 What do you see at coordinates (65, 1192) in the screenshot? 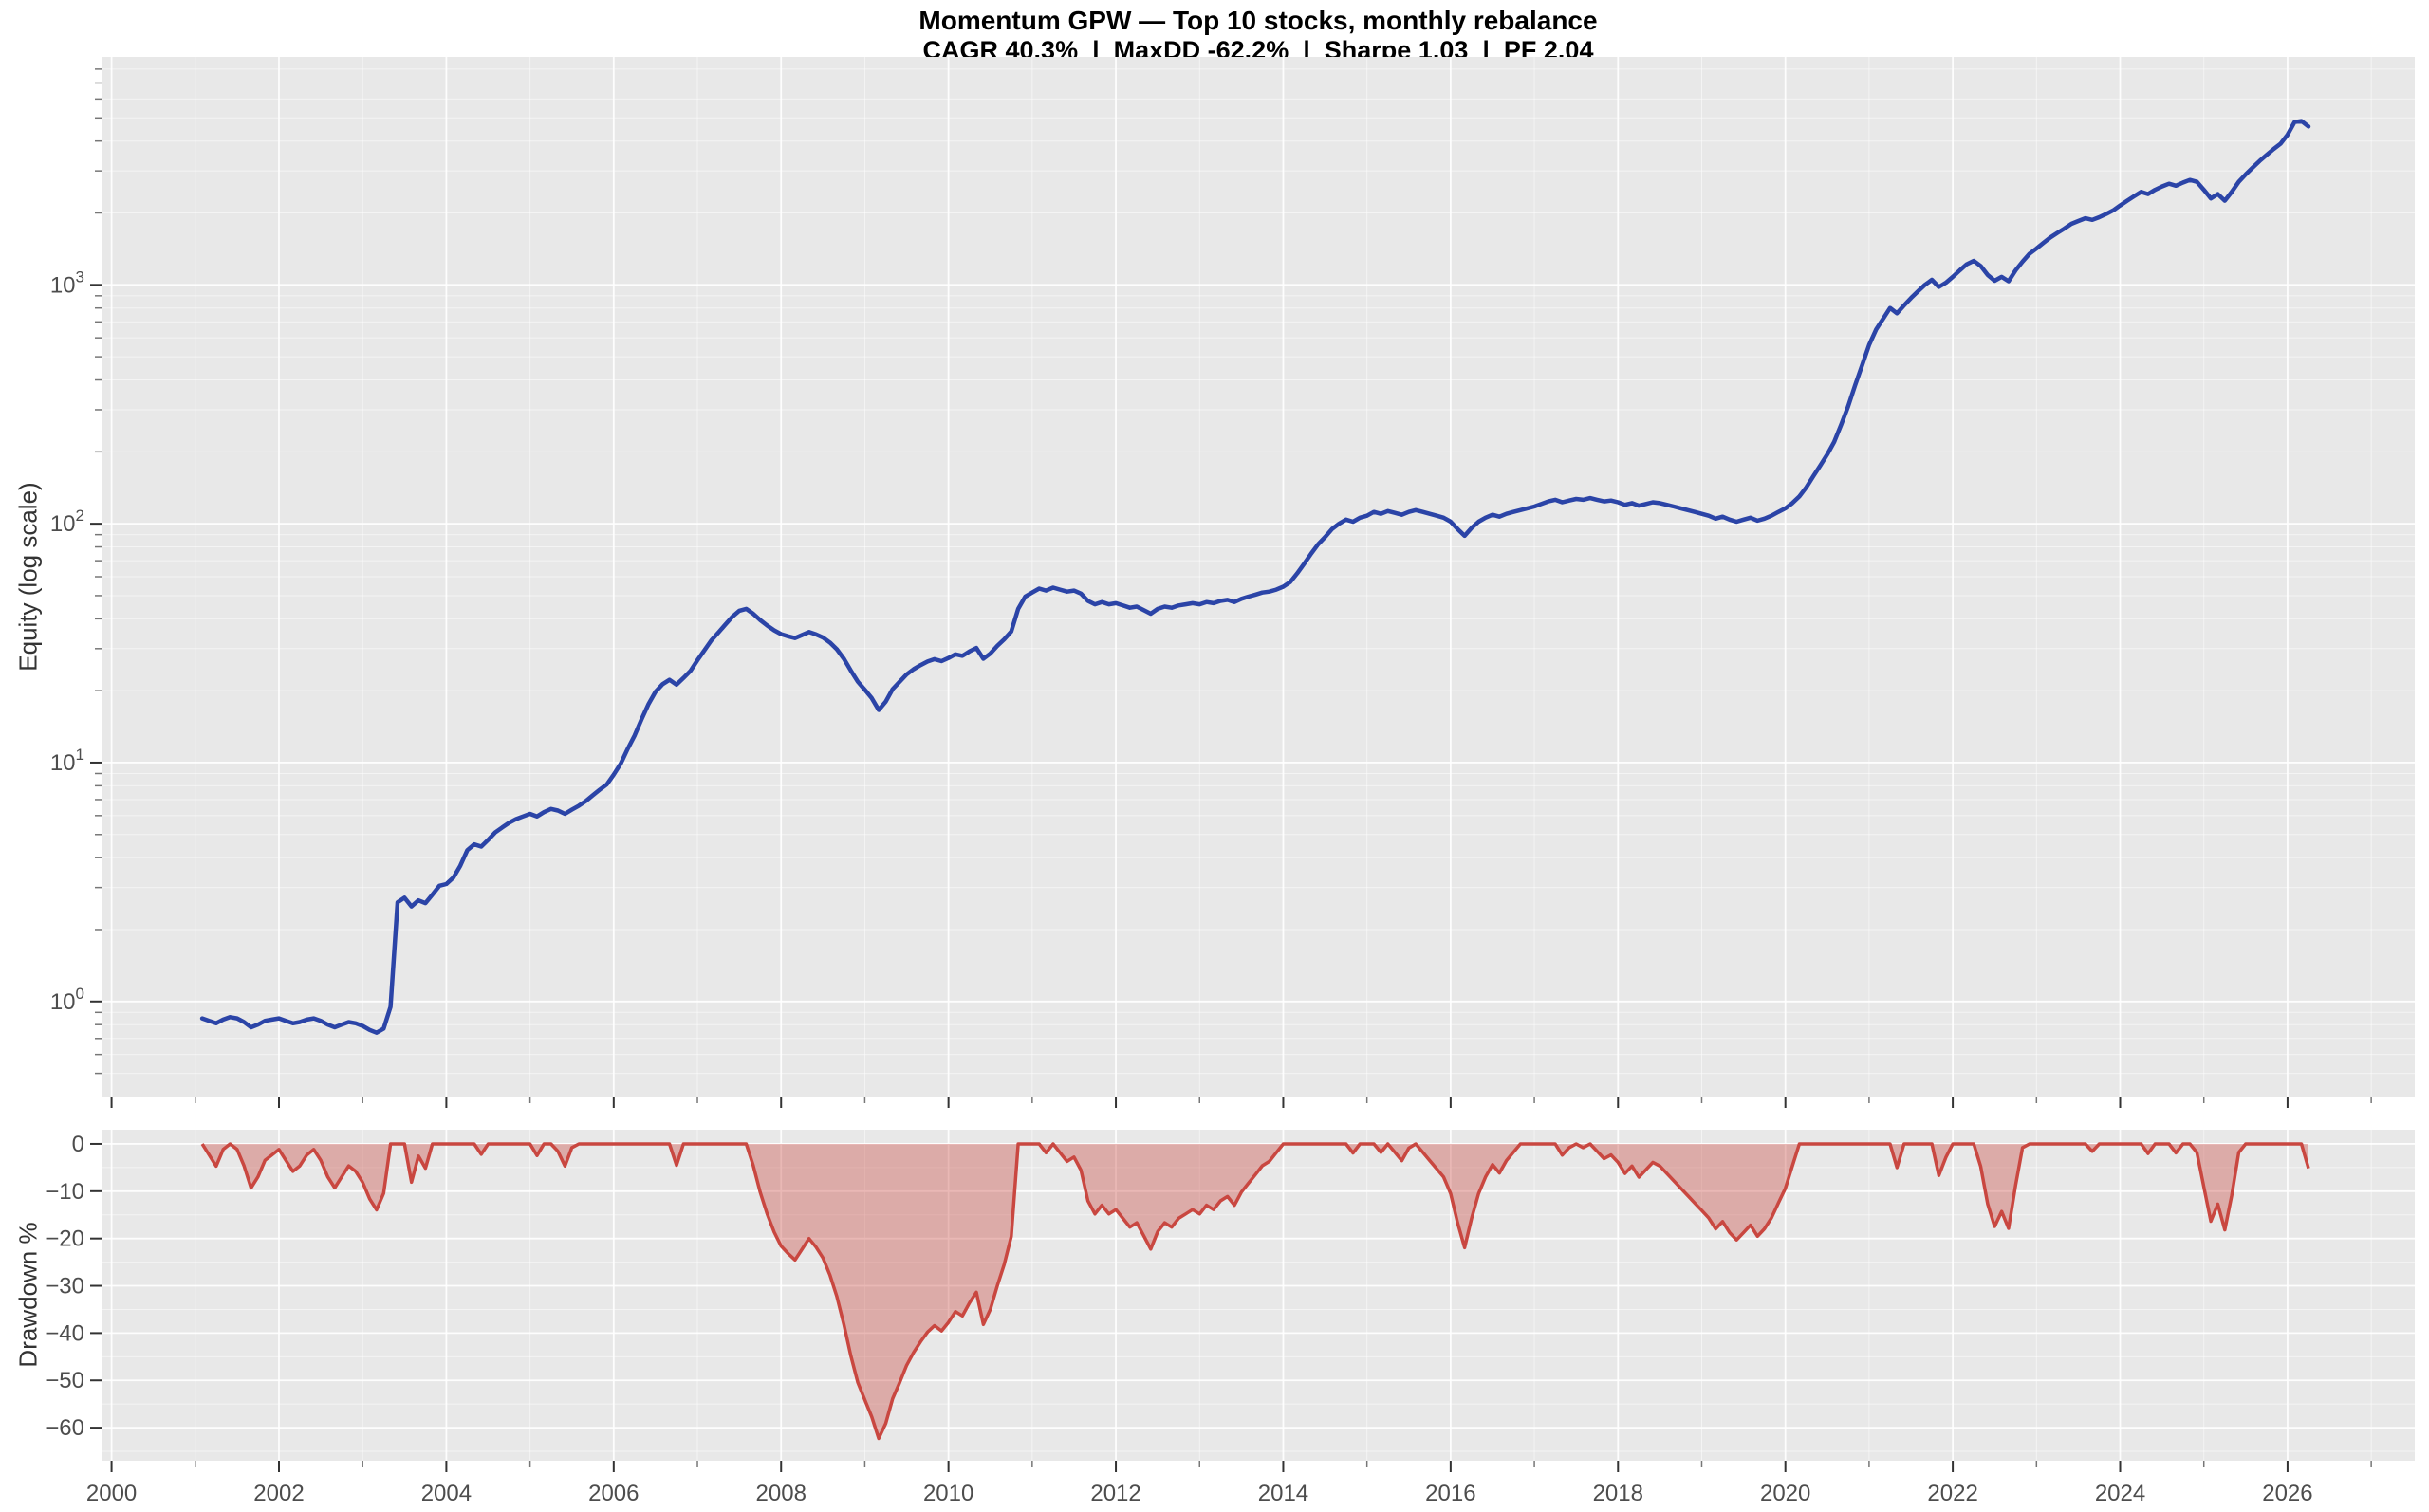
I see `svg-text: −10` at bounding box center [65, 1192].